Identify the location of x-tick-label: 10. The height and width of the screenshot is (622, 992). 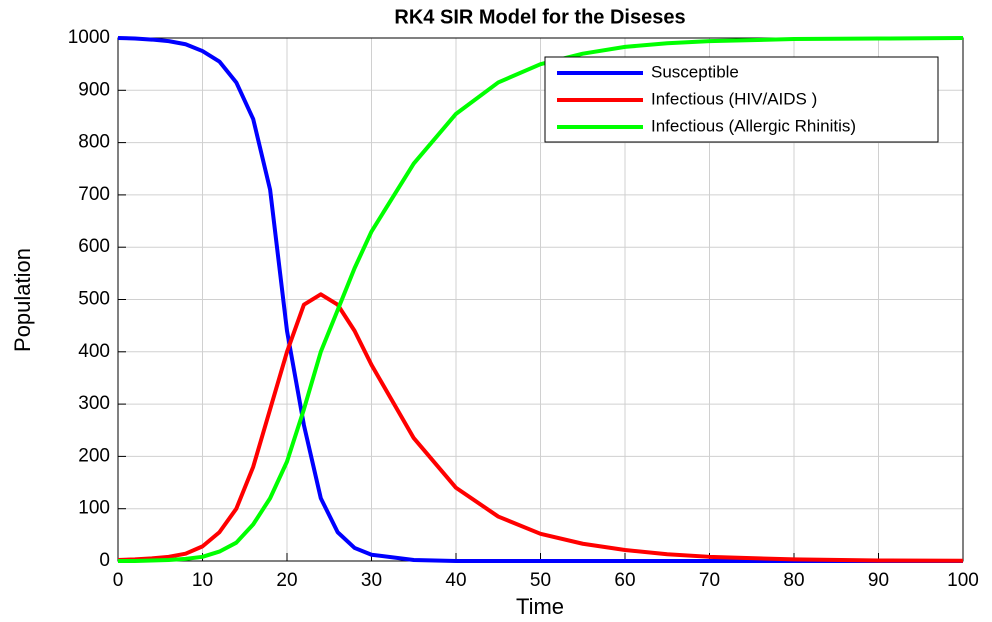
(202, 580).